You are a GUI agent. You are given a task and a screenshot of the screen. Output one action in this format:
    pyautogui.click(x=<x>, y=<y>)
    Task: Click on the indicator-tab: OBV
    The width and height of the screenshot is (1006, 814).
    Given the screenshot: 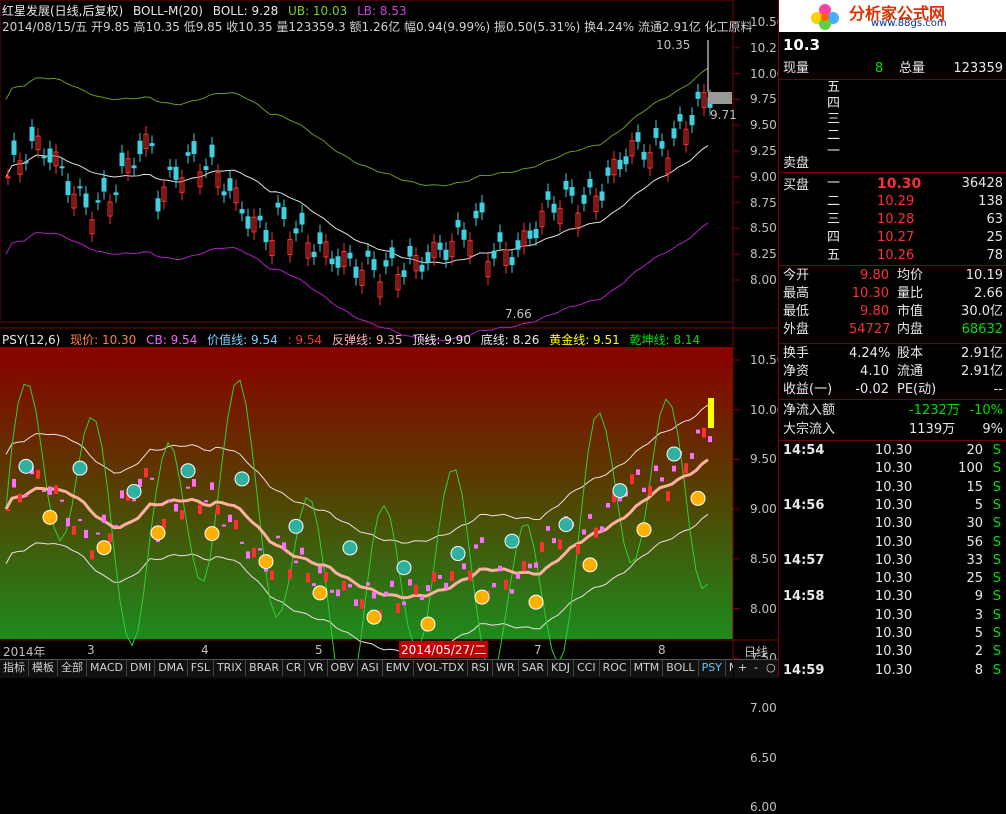 What is the action you would take?
    pyautogui.click(x=343, y=668)
    